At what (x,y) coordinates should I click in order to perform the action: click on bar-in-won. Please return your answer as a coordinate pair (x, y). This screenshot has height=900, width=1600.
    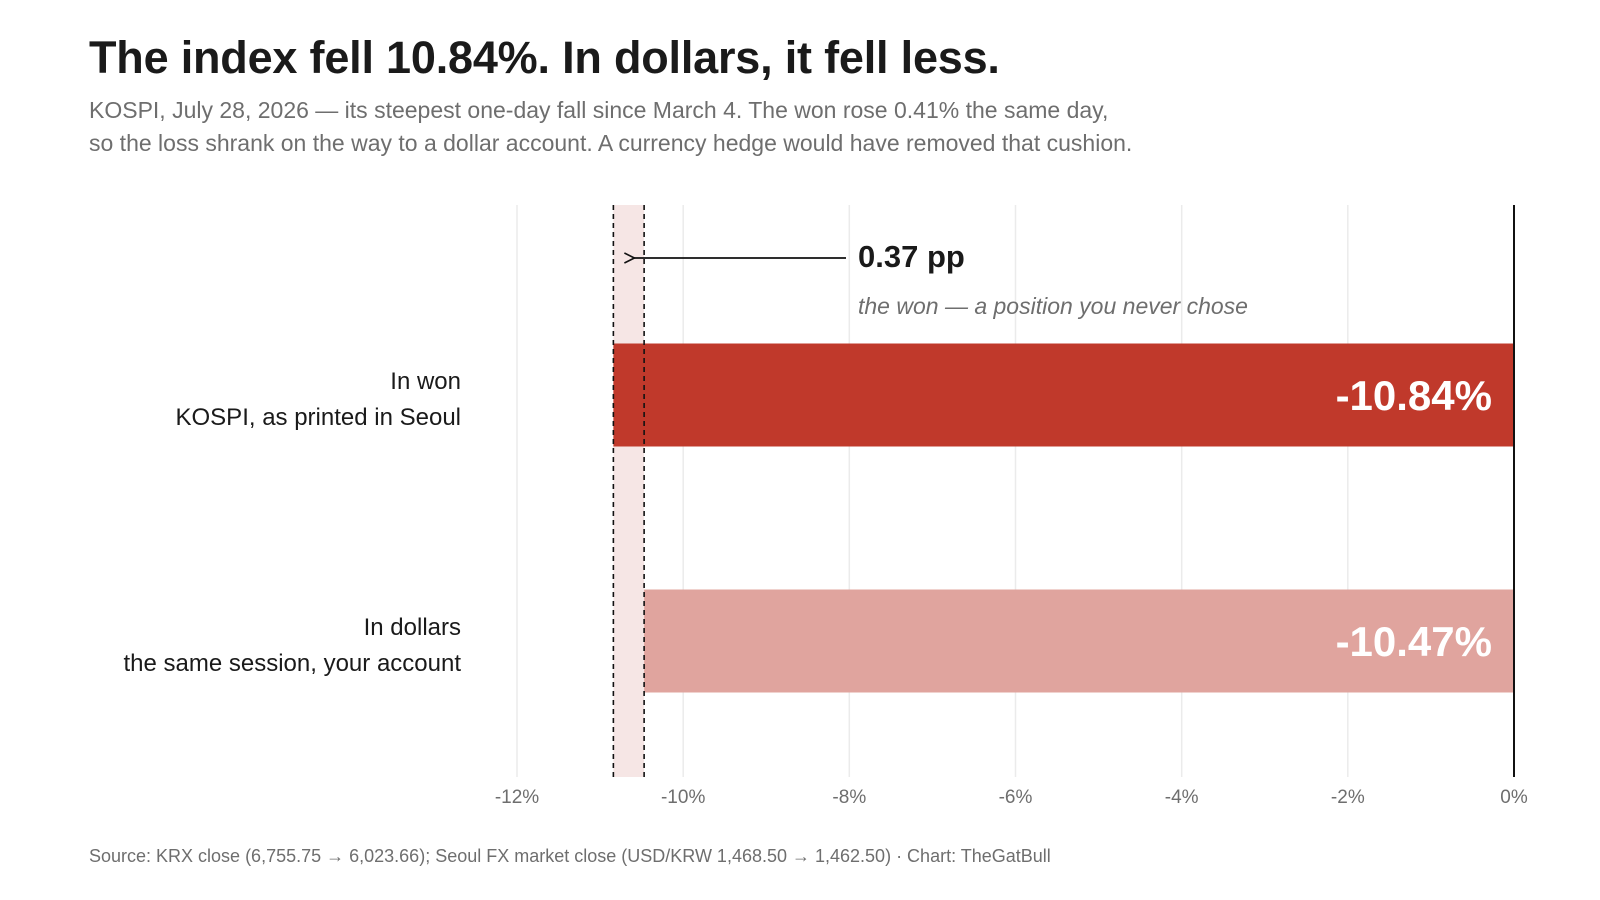
    Looking at the image, I should click on (1063, 395).